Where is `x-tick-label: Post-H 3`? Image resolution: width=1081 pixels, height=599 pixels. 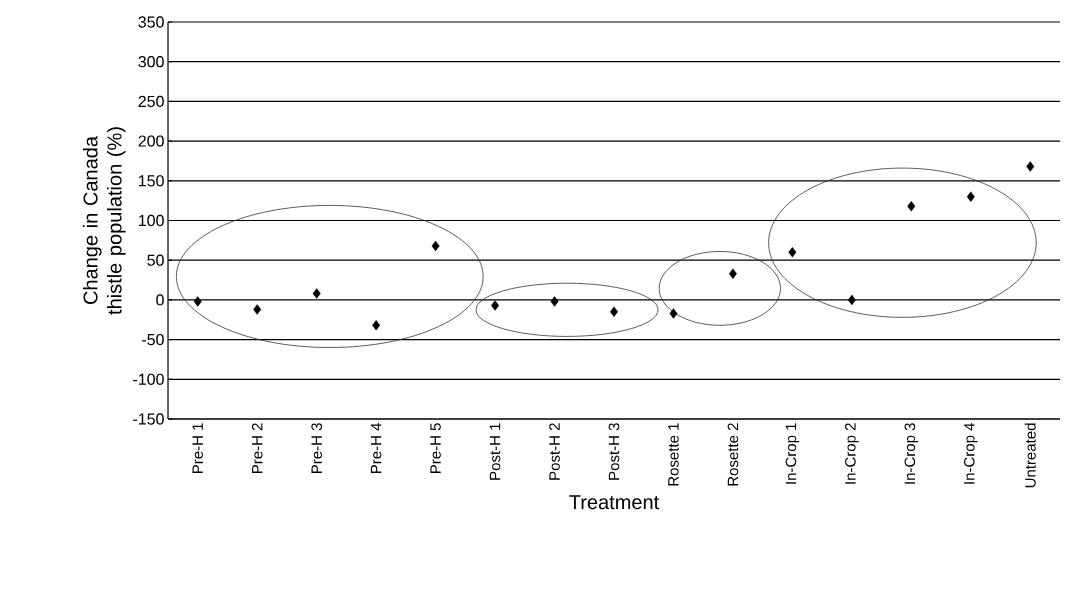 x-tick-label: Post-H 3 is located at coordinates (614, 451).